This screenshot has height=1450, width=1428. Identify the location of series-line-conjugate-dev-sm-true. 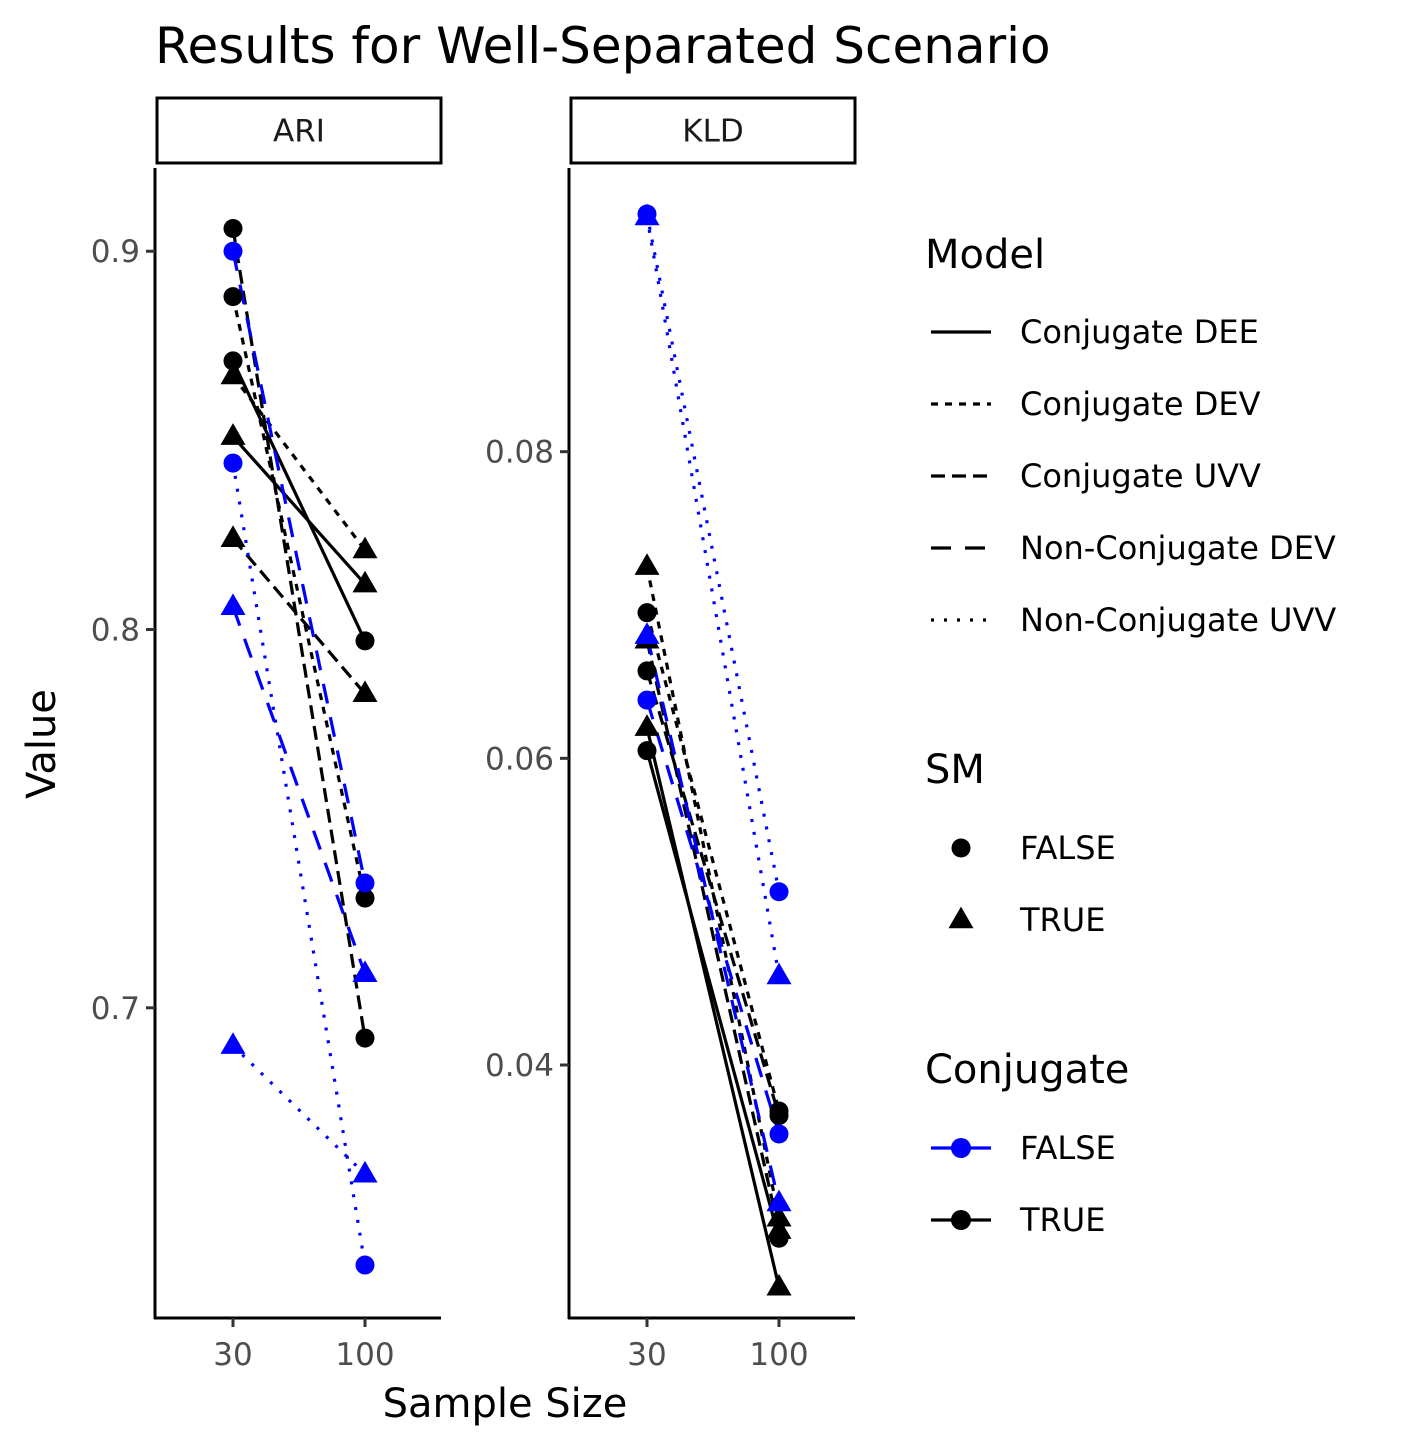
(299, 463).